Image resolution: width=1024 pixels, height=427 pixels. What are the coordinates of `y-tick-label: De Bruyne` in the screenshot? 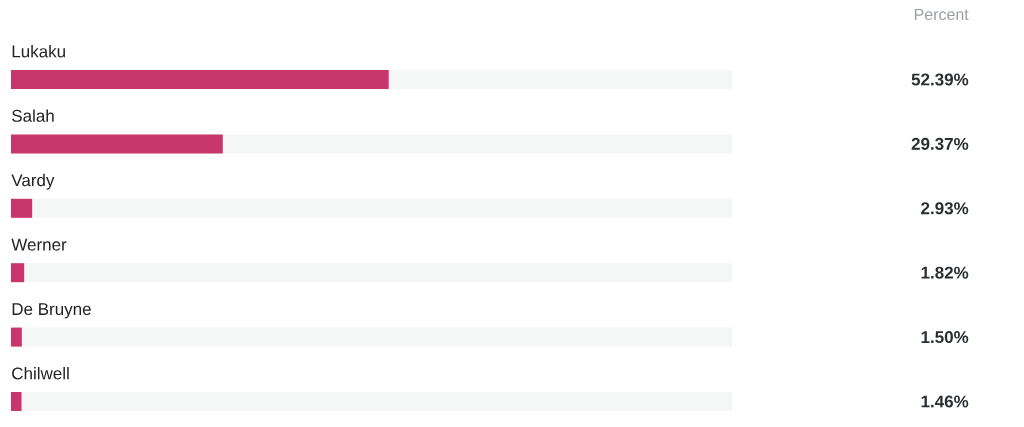 It's located at (51, 311).